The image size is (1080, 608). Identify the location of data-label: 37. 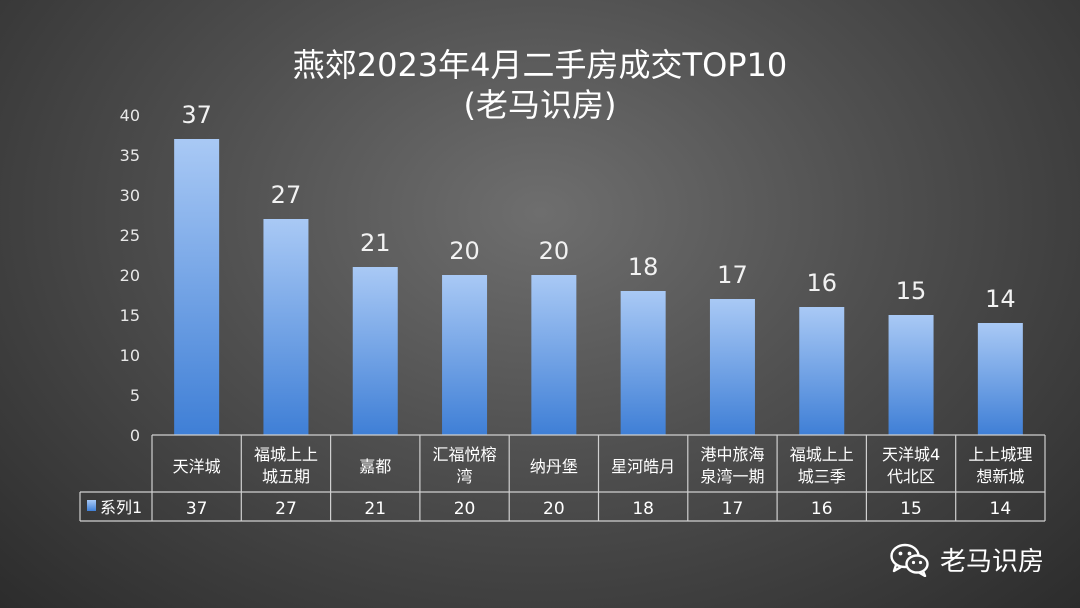
(196, 115).